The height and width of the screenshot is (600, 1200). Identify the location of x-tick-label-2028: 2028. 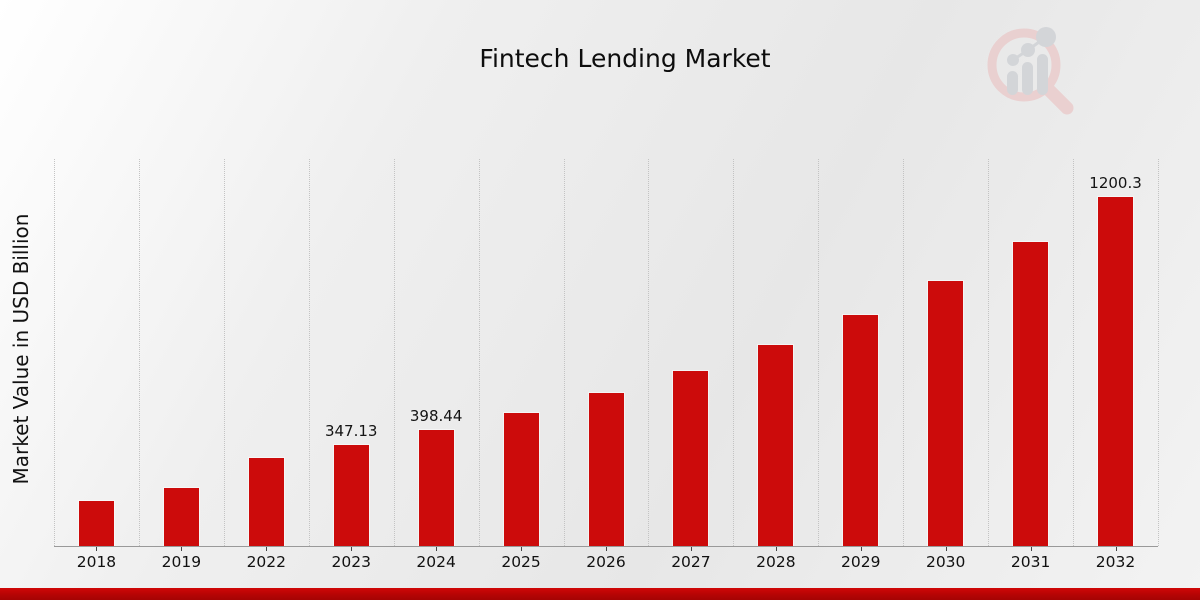
(776, 562).